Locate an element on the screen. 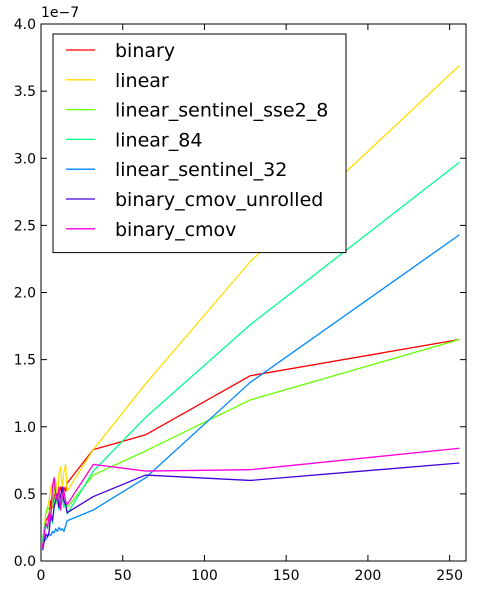 The width and height of the screenshot is (480, 589). x-tick-label: 100 is located at coordinates (204, 576).